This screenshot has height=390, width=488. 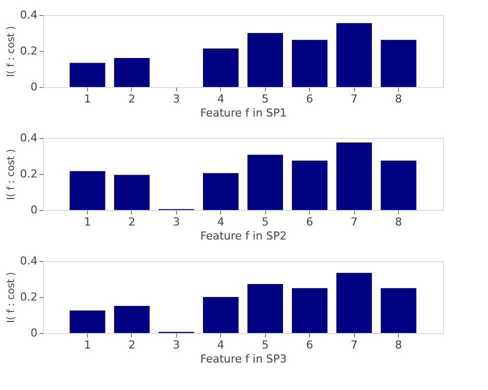 I want to click on x-axis-title: Feature f in SP3, so click(x=243, y=359).